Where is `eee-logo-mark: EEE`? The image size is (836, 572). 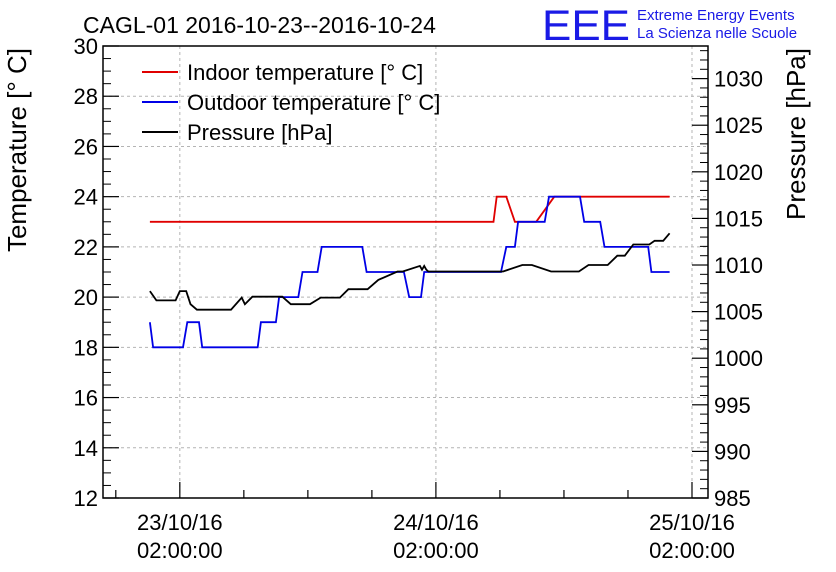
eee-logo-mark: EEE is located at coordinates (586, 26).